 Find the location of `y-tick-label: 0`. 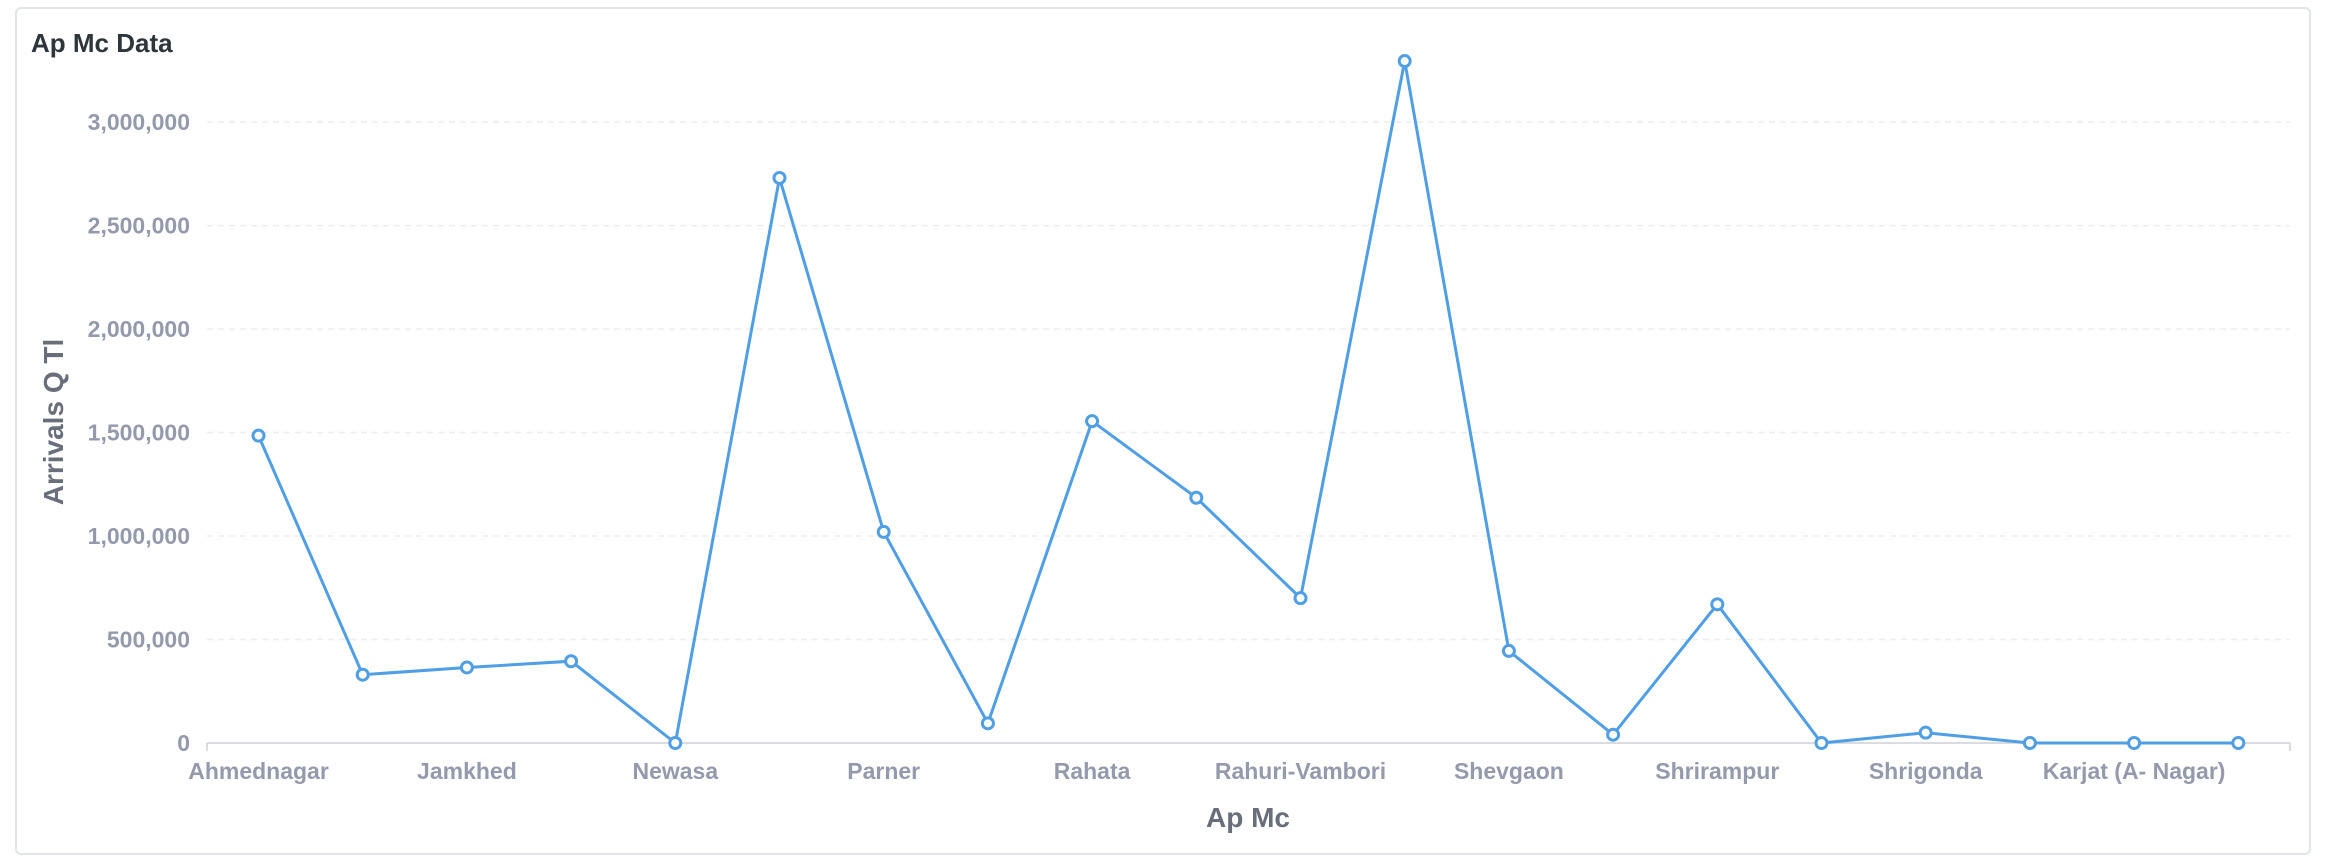

y-tick-label: 0 is located at coordinates (183, 743).